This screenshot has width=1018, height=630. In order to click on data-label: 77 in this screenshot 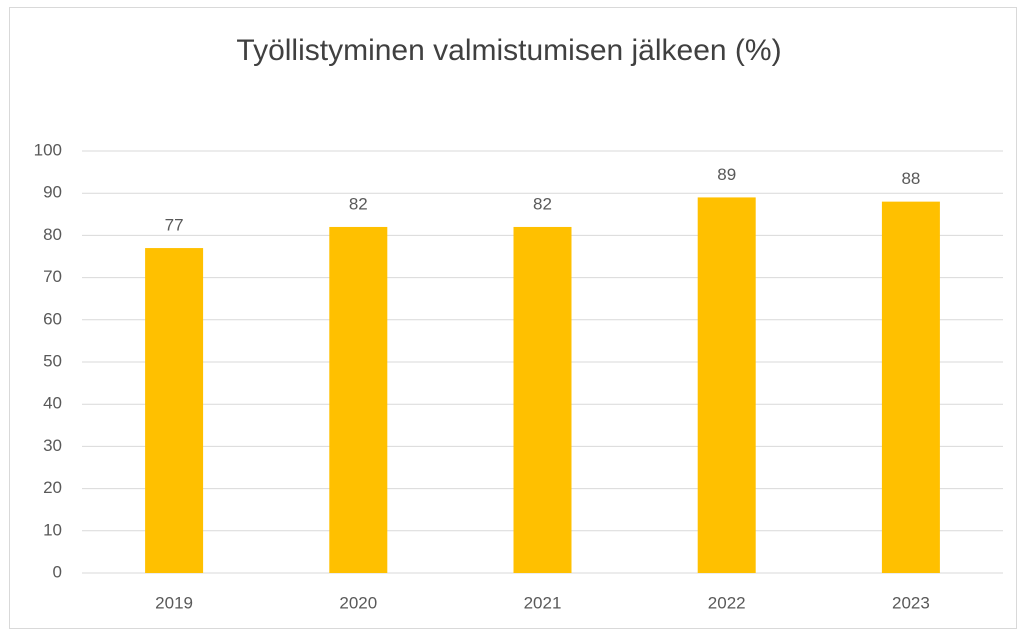, I will do `click(174, 225)`.